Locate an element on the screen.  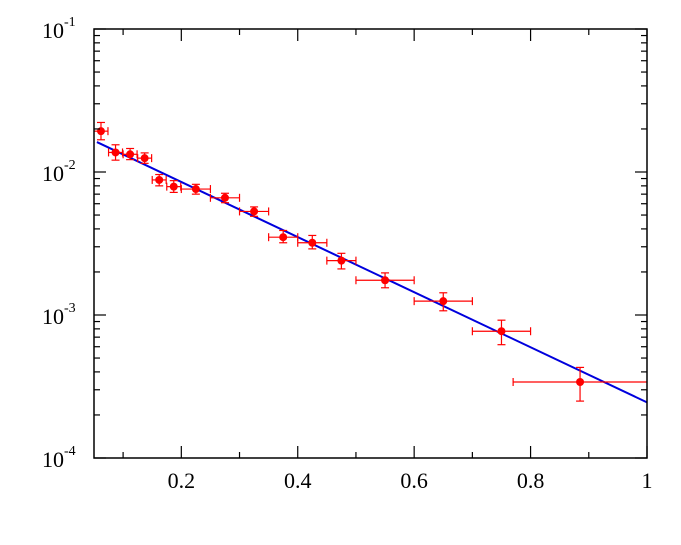
y-tick-label: 10 -2 is located at coordinates (59, 172).